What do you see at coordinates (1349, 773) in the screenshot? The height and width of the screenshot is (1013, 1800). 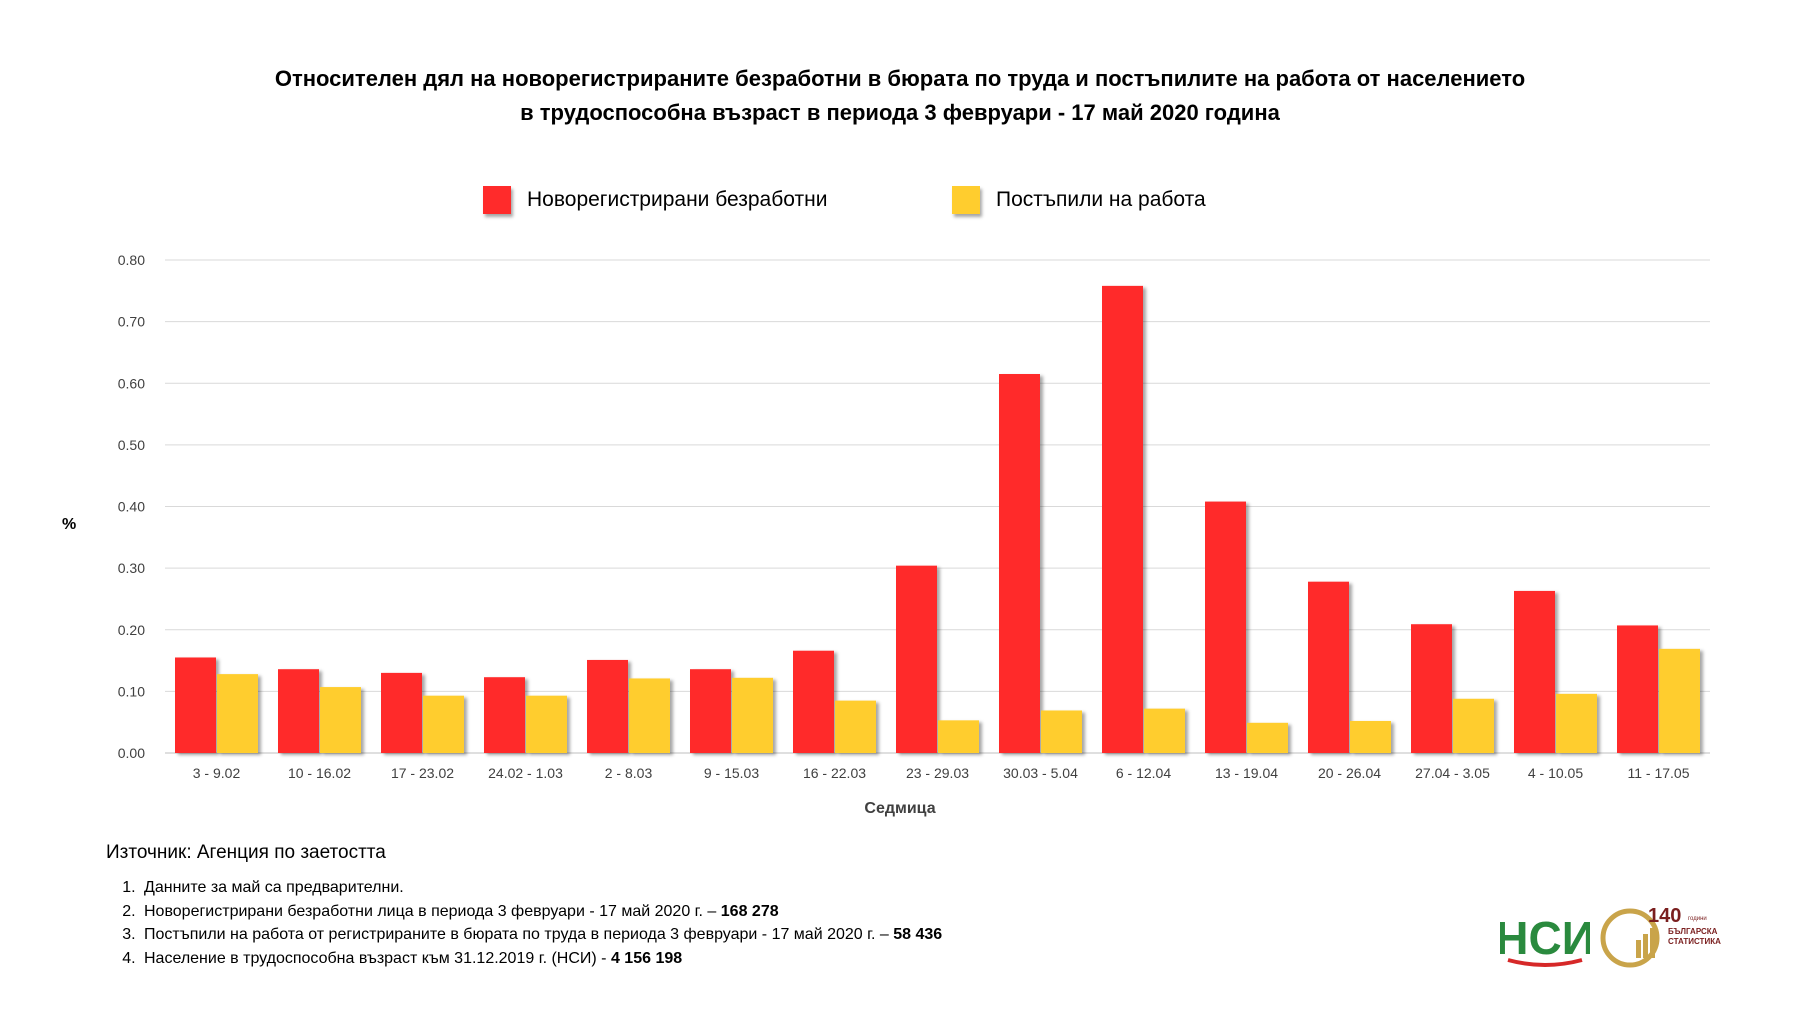 I see `x-tick-label: 20 - 26.04` at bounding box center [1349, 773].